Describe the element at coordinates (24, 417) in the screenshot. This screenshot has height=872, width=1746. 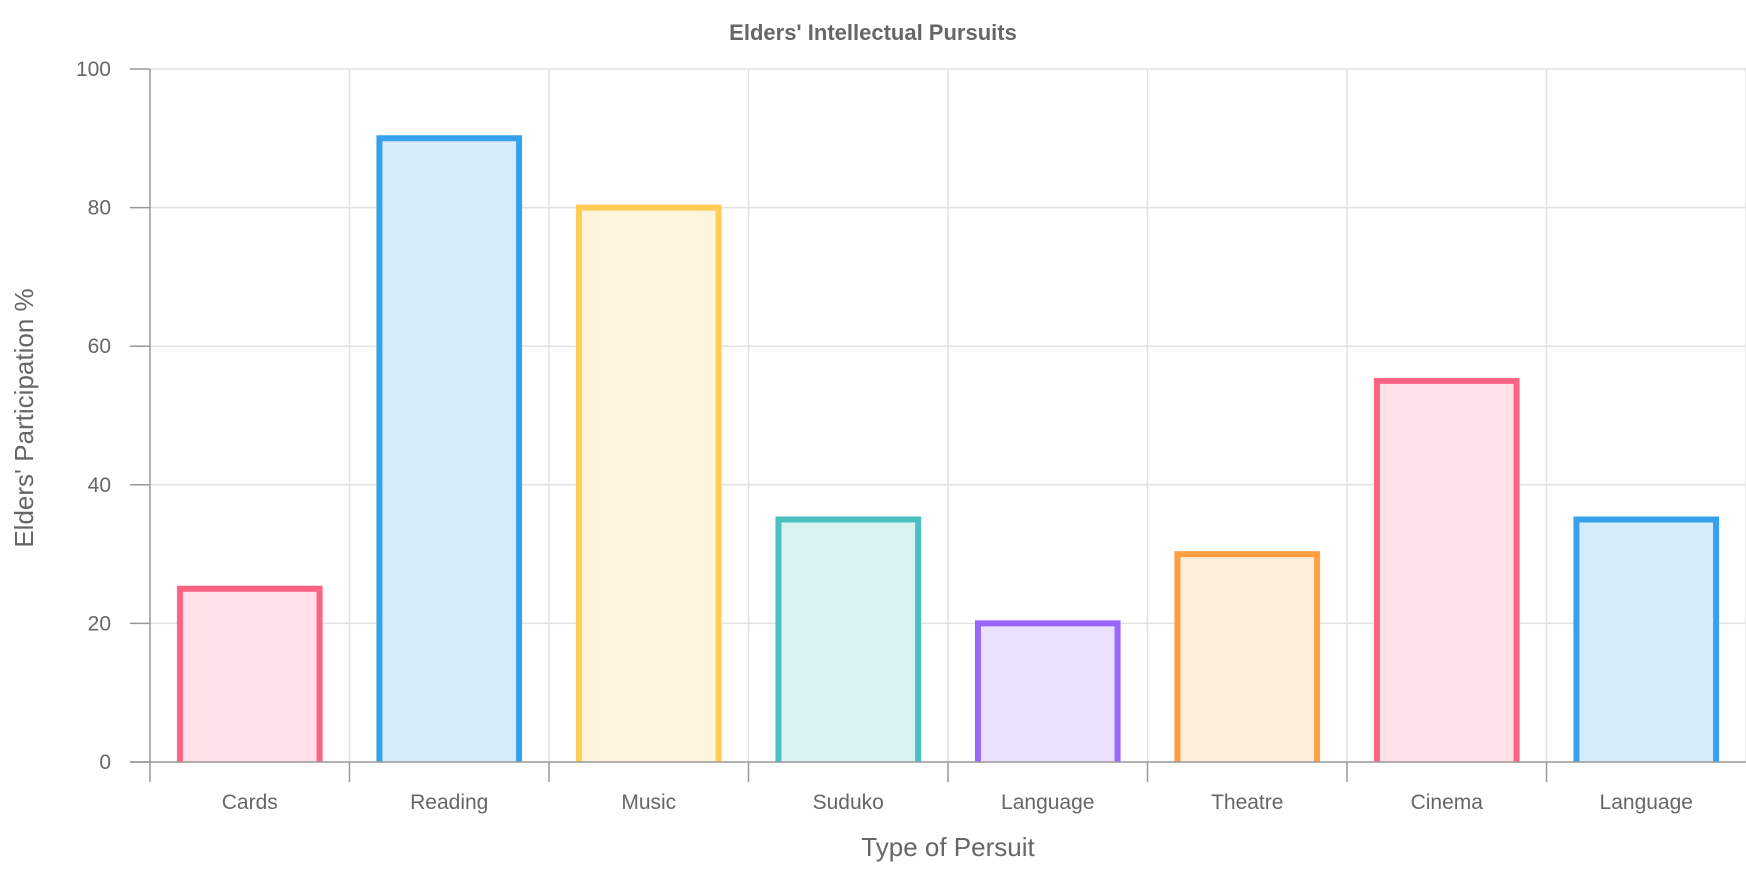
I see `y-axis-title: Elders' Participation %` at that location.